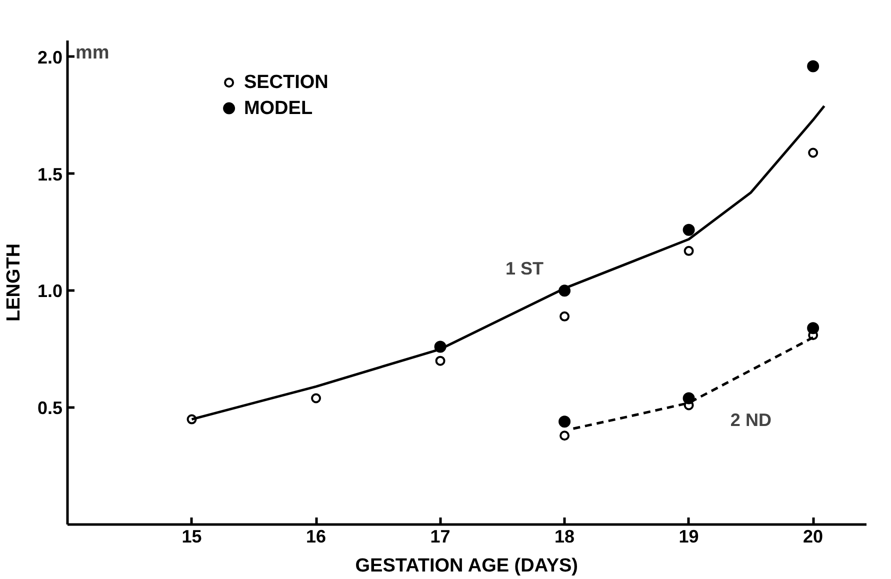 Image resolution: width=891 pixels, height=579 pixels. What do you see at coordinates (466, 566) in the screenshot?
I see `x-axis-title: GESTATION AGE (DAYS)` at bounding box center [466, 566].